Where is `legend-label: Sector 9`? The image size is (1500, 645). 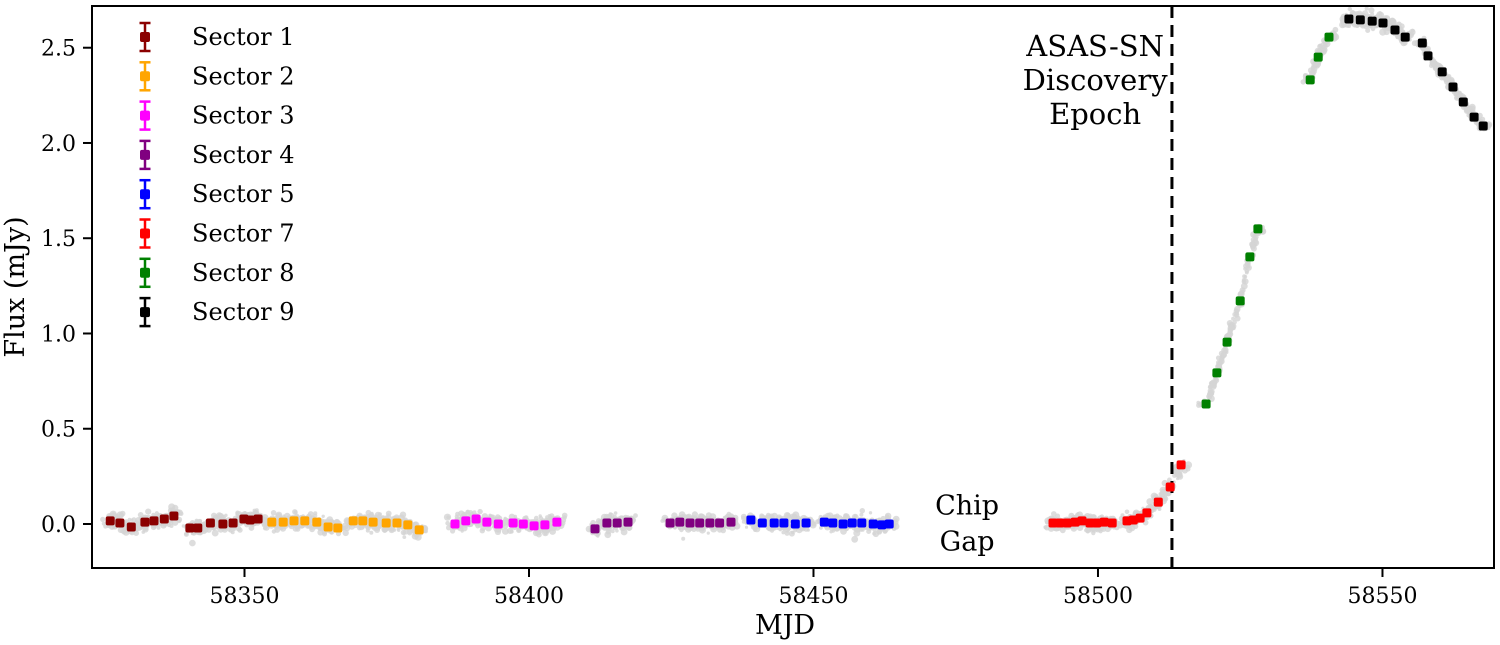
legend-label: Sector 9 is located at coordinates (243, 312).